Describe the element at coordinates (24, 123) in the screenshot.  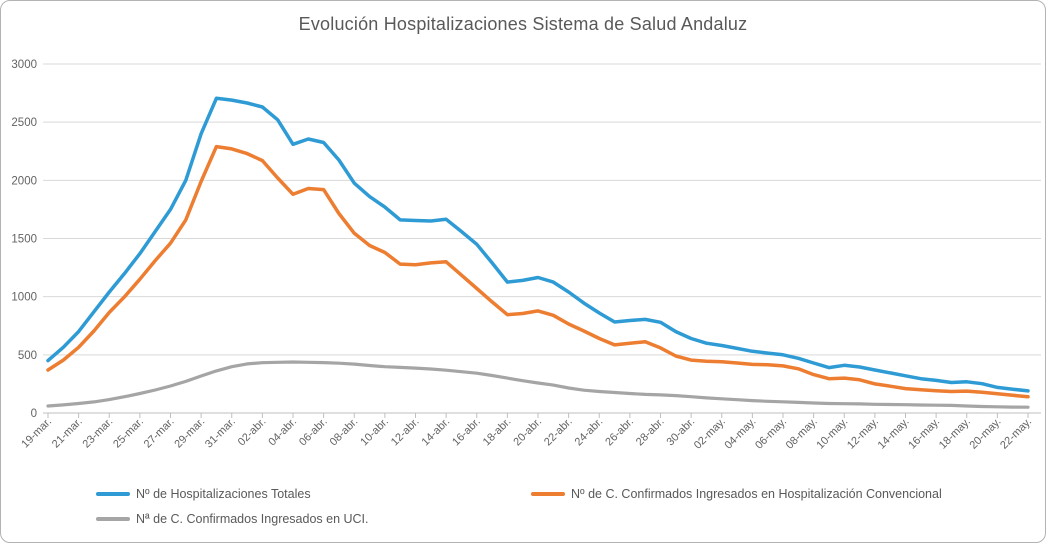
I see `y-tick-label: 2500` at that location.